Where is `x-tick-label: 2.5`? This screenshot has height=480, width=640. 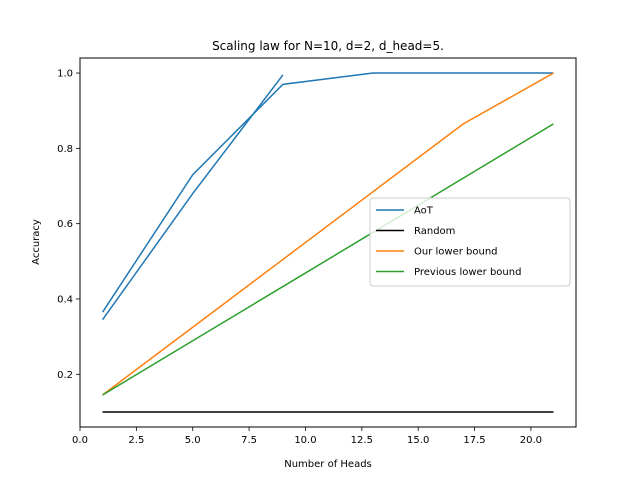 x-tick-label: 2.5 is located at coordinates (136, 440).